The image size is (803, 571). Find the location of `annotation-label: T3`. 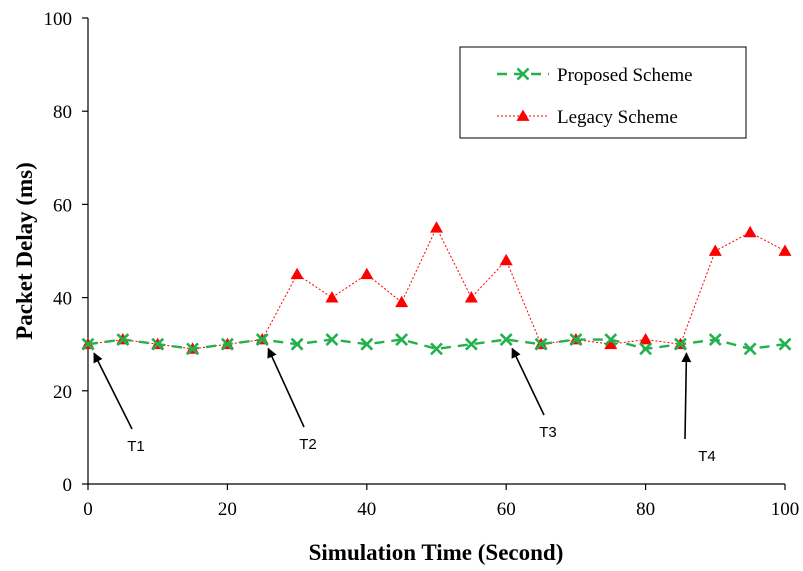

annotation-label: T3 is located at coordinates (548, 432).